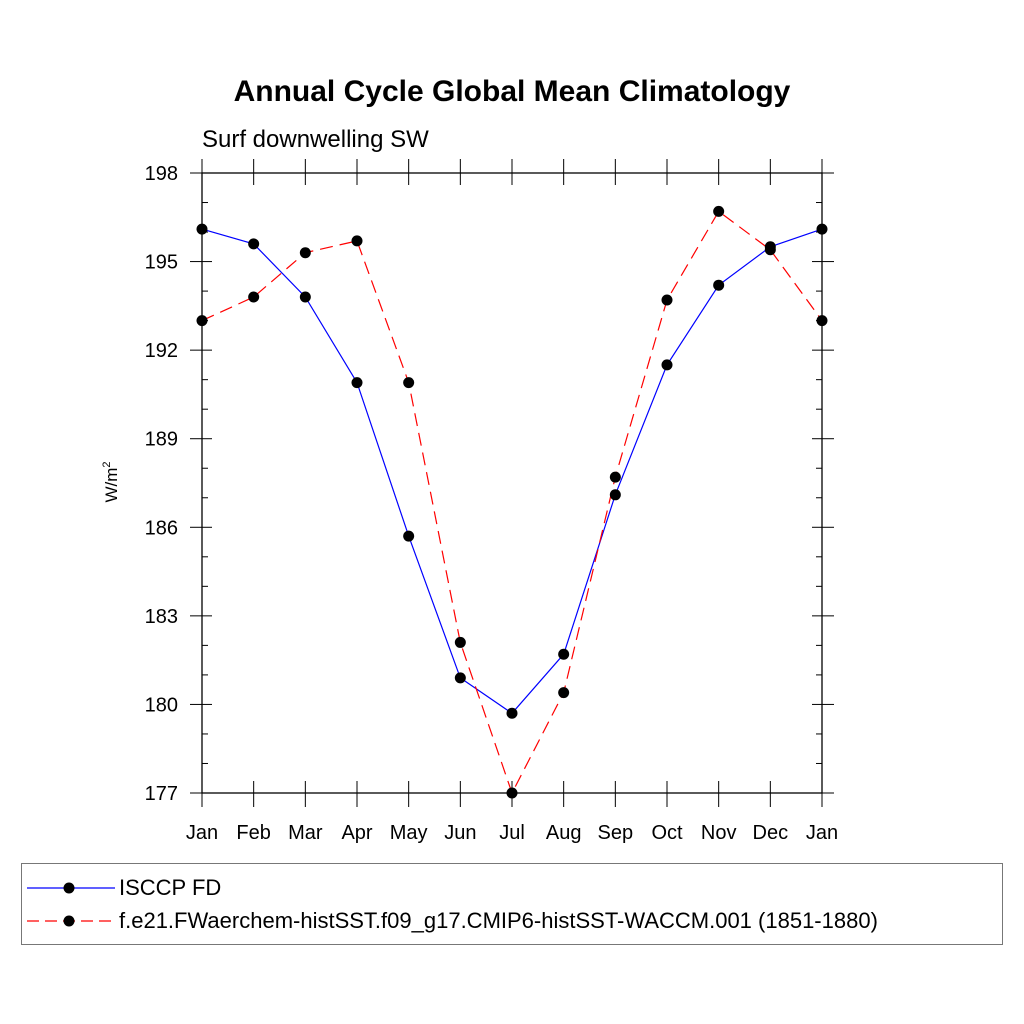  What do you see at coordinates (719, 833) in the screenshot?
I see `x-tick-label: Nov` at bounding box center [719, 833].